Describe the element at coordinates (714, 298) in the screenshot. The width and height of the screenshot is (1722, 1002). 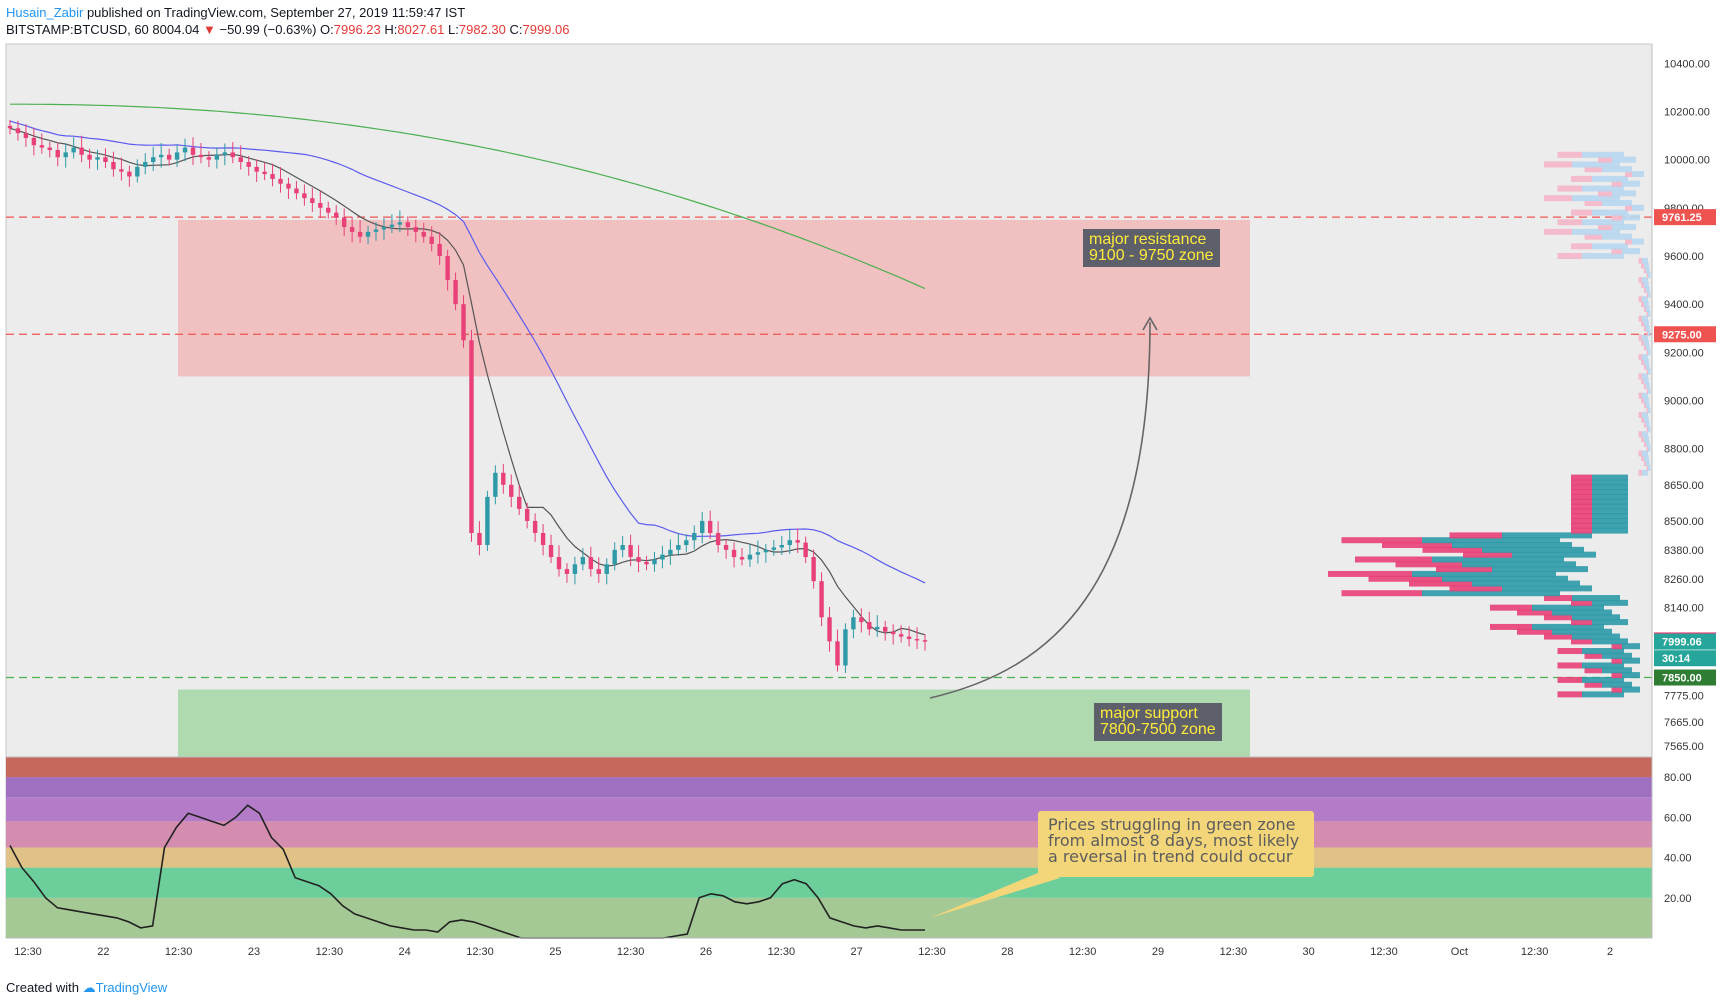
I see `resistance-zone` at that location.